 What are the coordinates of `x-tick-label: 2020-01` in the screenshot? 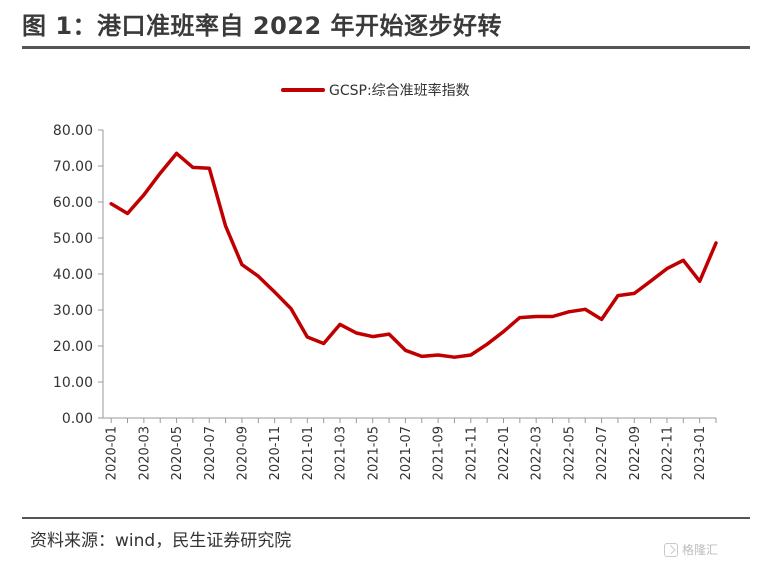 It's located at (112, 453).